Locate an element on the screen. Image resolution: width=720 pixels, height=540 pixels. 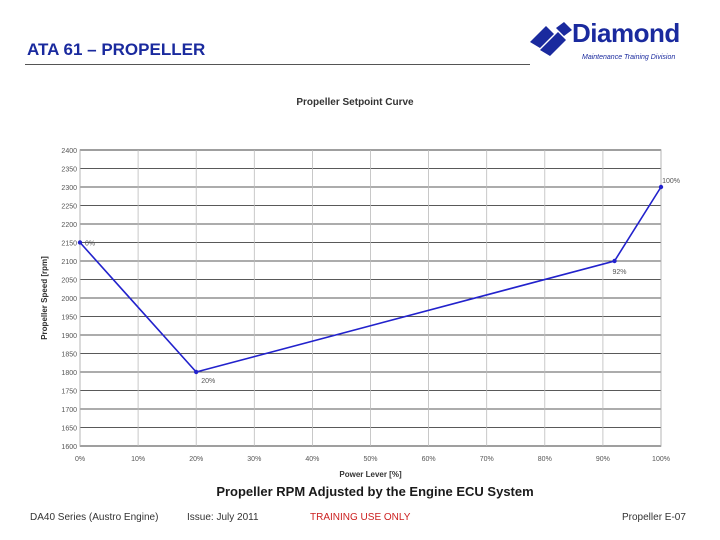
y-tick-label: 1650 is located at coordinates (69, 429).